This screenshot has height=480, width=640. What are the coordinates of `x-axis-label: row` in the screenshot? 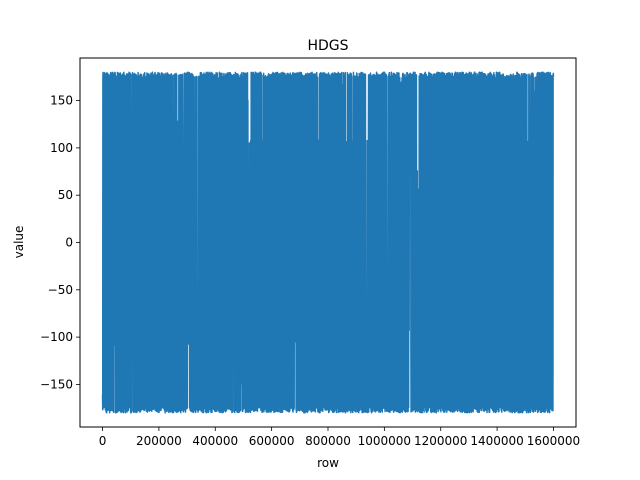 It's located at (328, 463).